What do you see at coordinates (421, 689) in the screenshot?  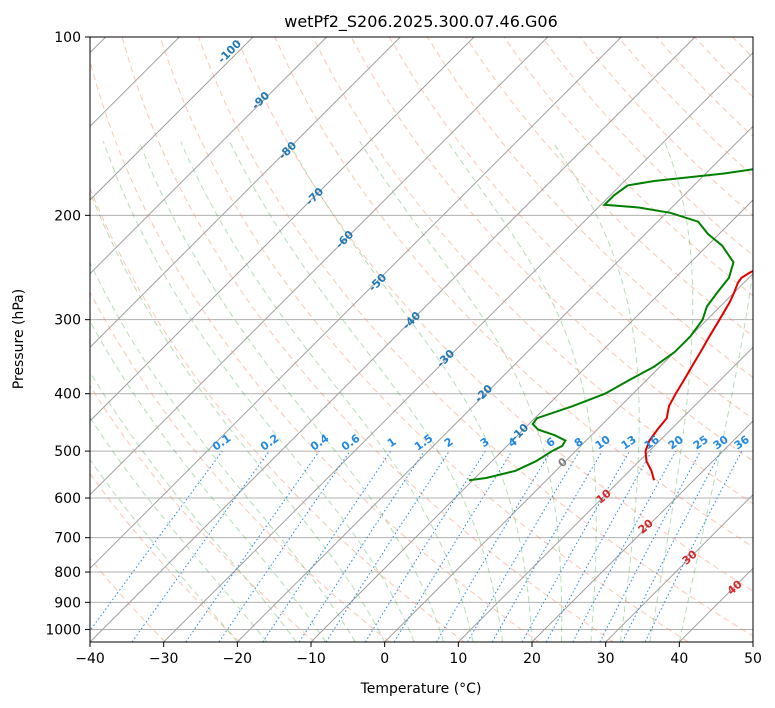 I see `x-axis-label: Temperature (°C)` at bounding box center [421, 689].